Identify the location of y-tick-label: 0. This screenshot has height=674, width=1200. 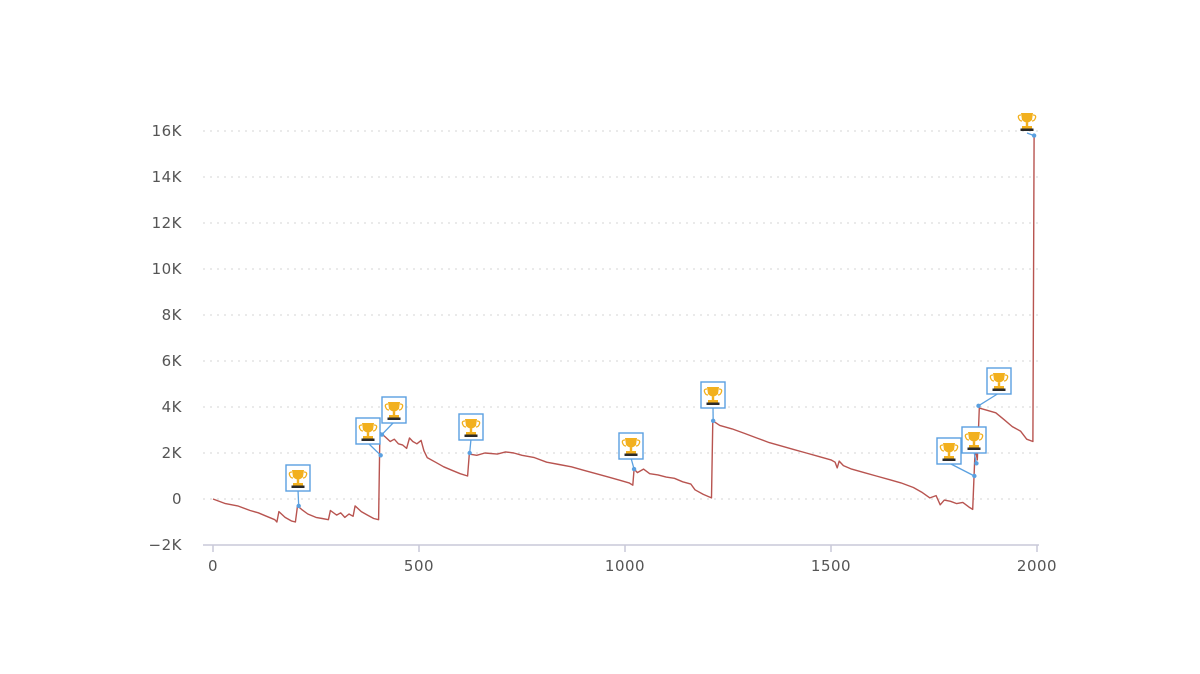
(177, 499).